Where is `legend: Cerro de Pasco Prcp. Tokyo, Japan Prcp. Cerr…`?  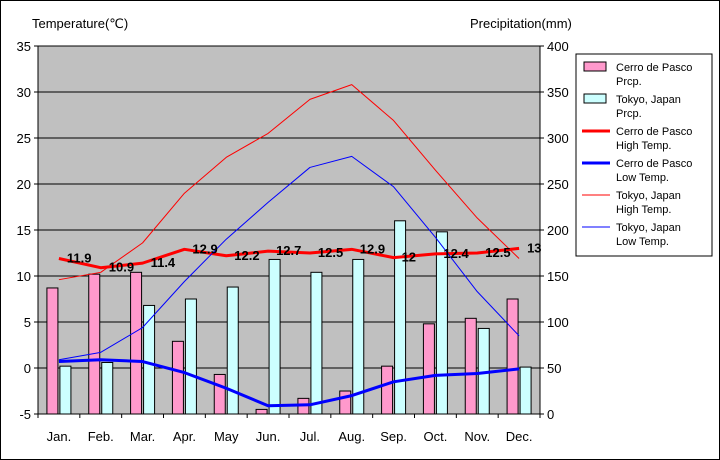
legend: Cerro de Pasco Prcp. Tokyo, Japan Prcp. Cerr… is located at coordinates (644, 155).